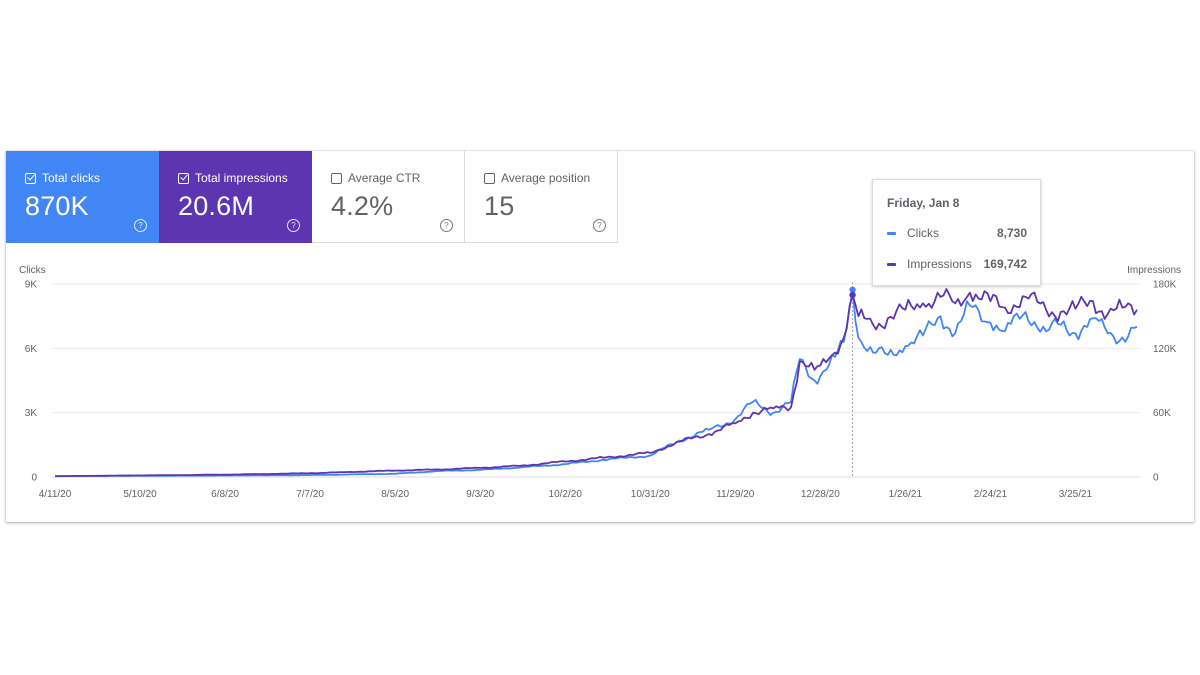 This screenshot has height=675, width=1200. What do you see at coordinates (735, 494) in the screenshot?
I see `x-tick-label: 11/29/20` at bounding box center [735, 494].